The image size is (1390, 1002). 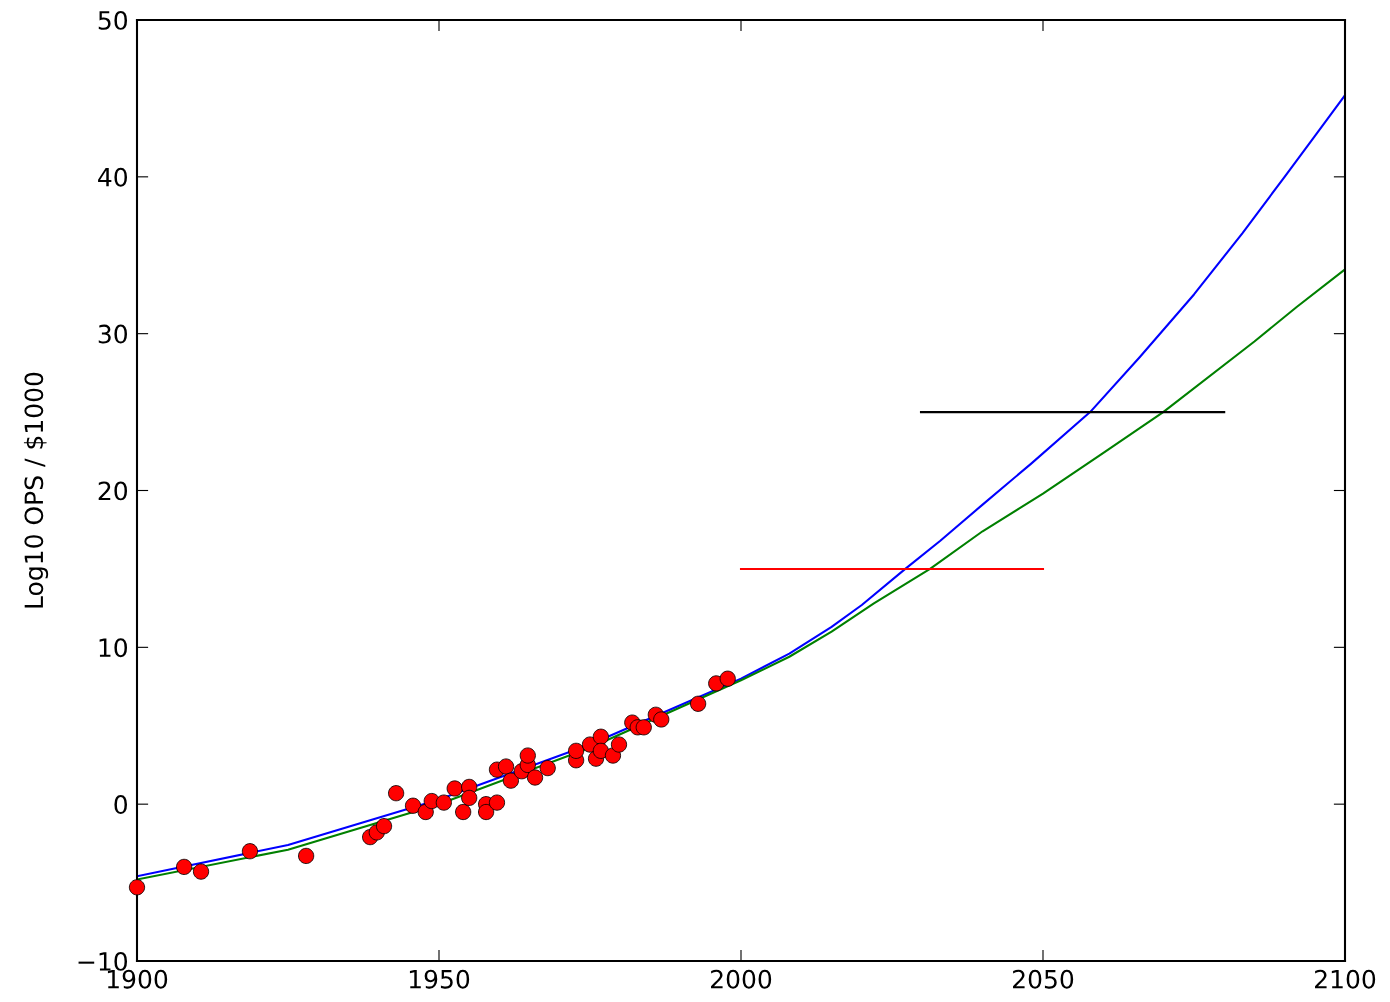 What do you see at coordinates (113, 334) in the screenshot?
I see `y-tick-label: 30` at bounding box center [113, 334].